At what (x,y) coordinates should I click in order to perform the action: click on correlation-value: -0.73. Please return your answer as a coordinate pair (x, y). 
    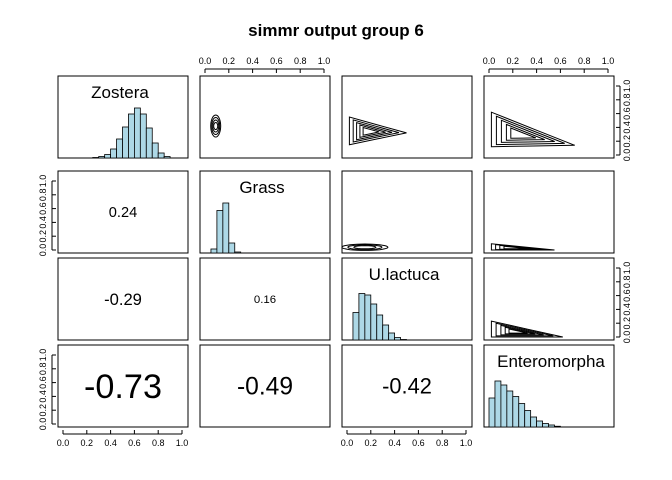
    Looking at the image, I should click on (123, 387).